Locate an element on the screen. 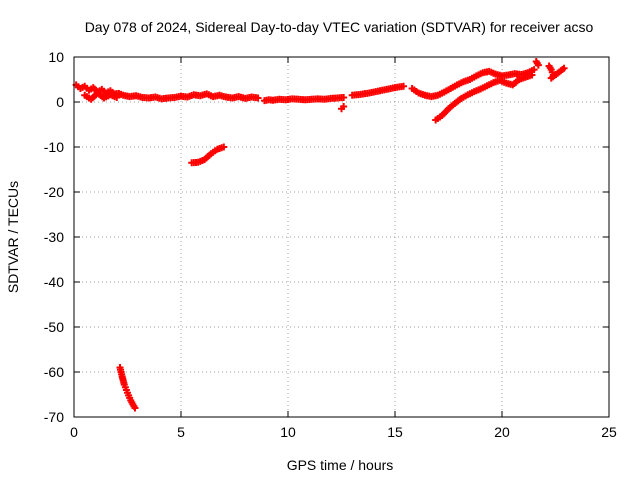  y-tick-label: 0 is located at coordinates (60, 102).